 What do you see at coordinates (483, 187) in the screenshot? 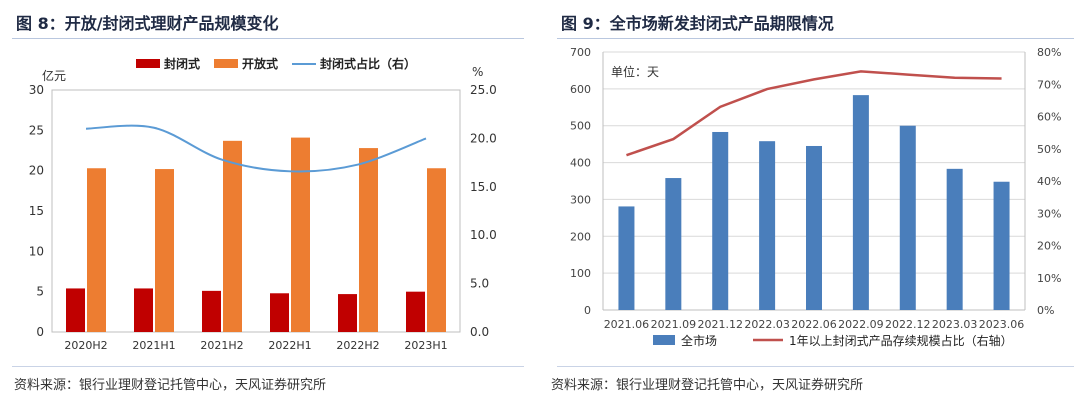
I see `y-tick-label-right: 15.0` at bounding box center [483, 187].